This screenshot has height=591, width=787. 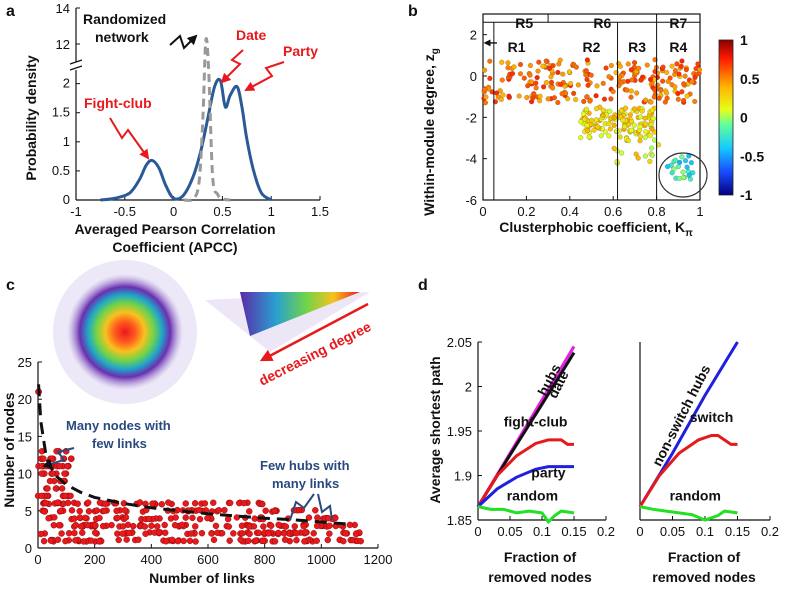 I want to click on panel-b-colorbar-tick: 1, so click(x=744, y=40).